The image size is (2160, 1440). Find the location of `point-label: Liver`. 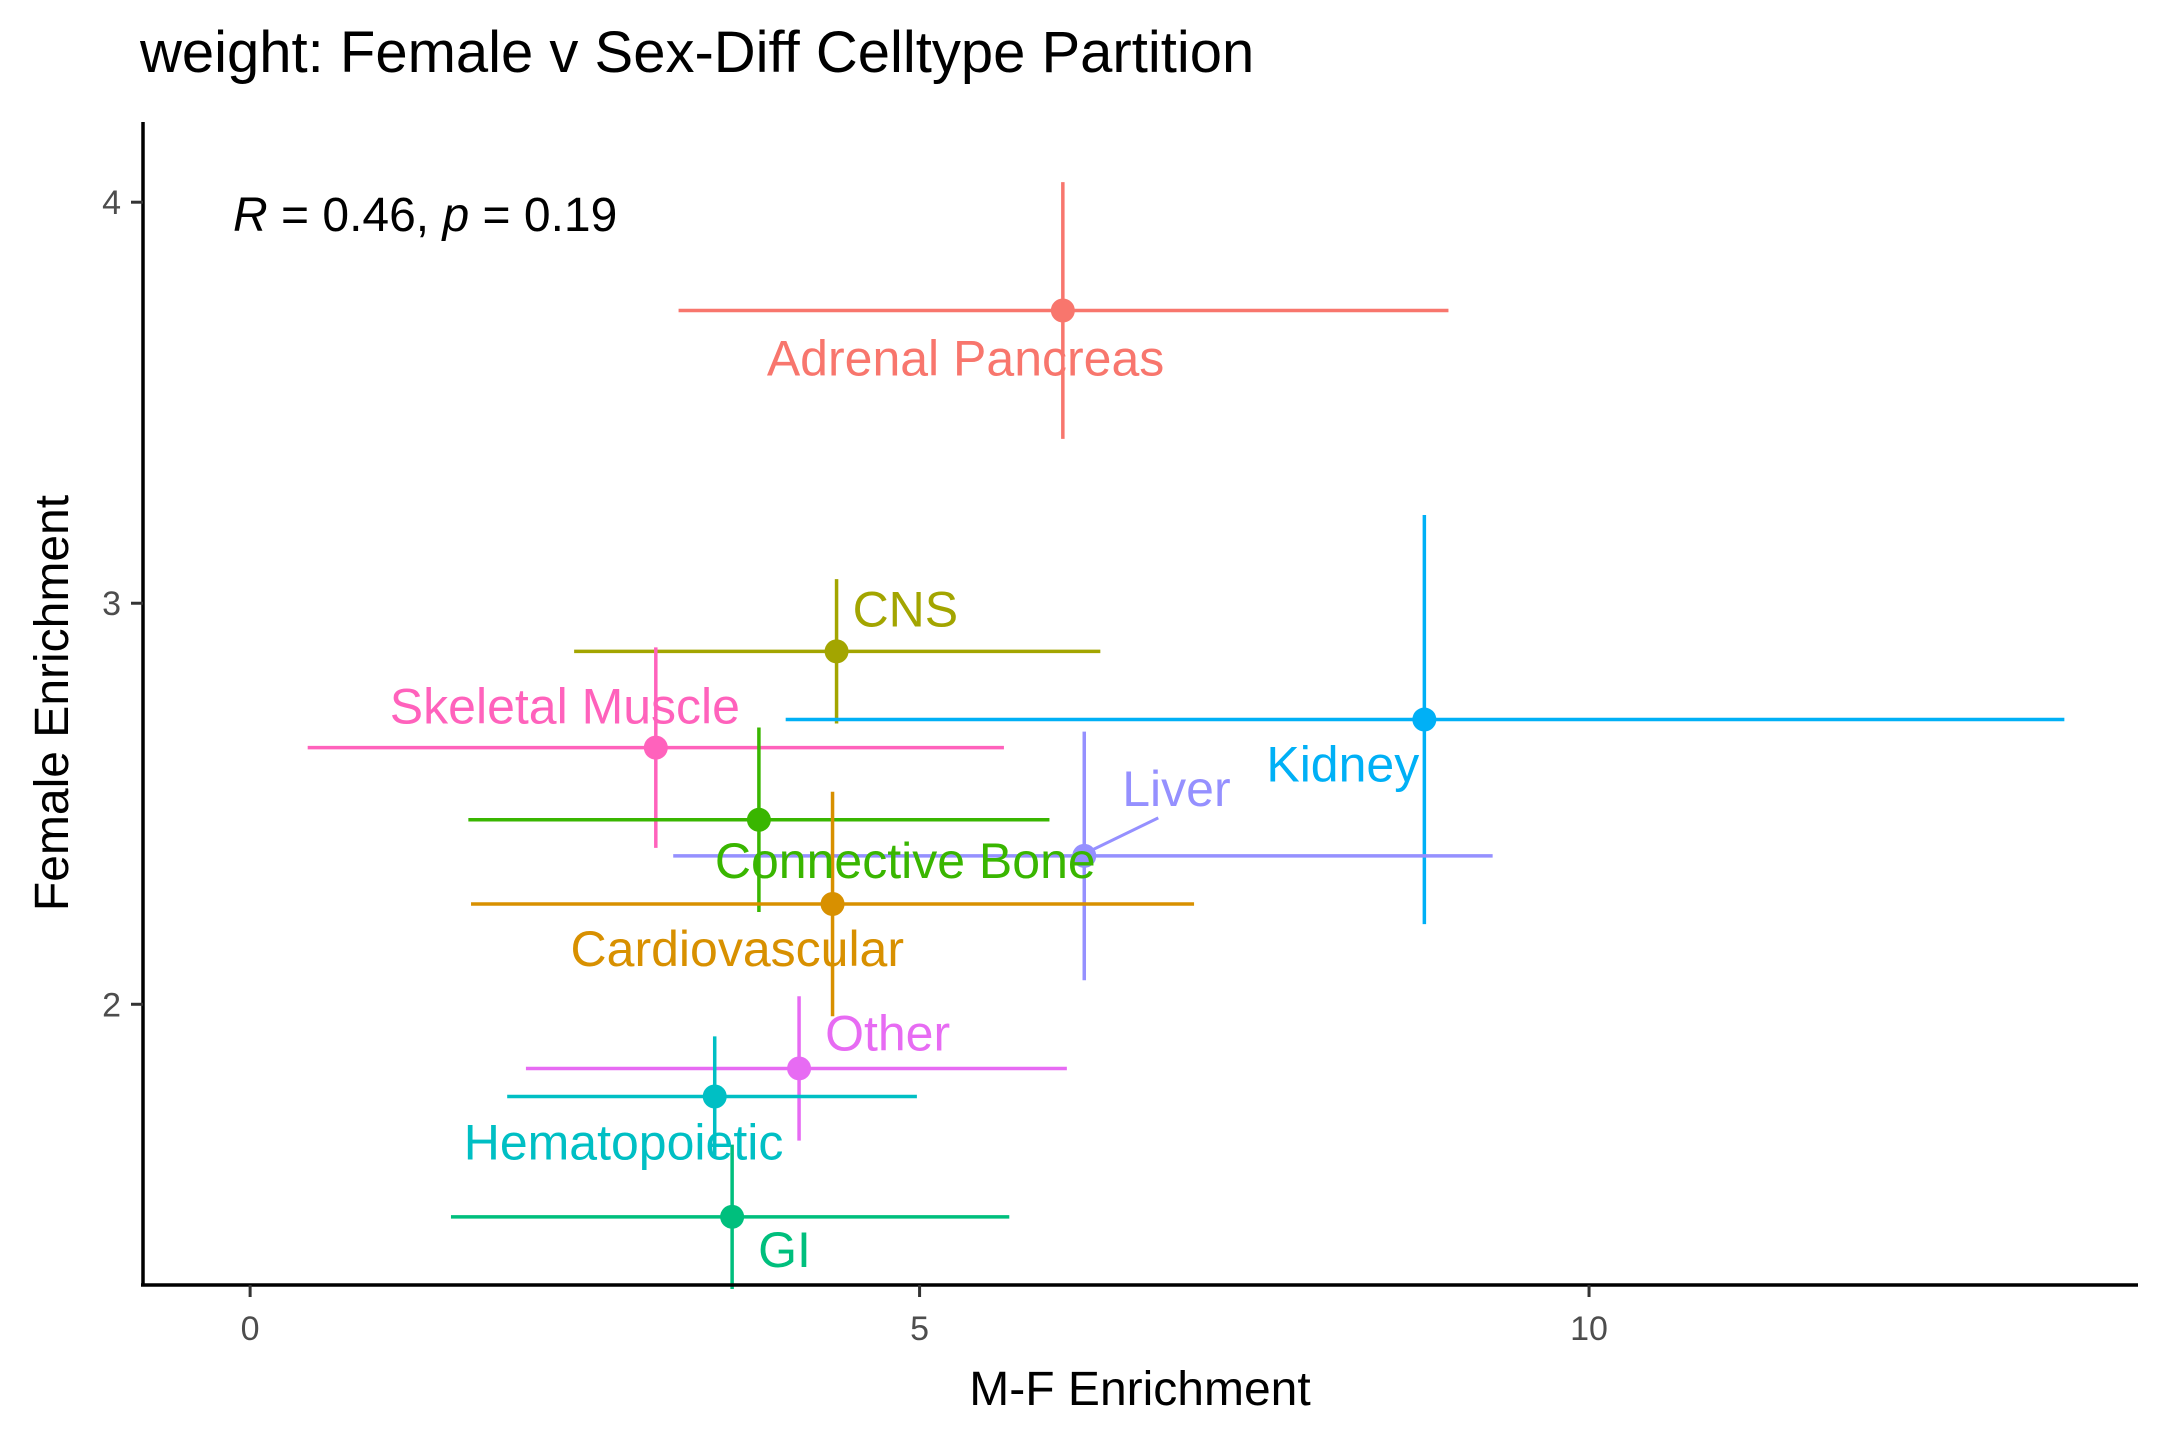

point-label: Liver is located at coordinates (1176, 789).